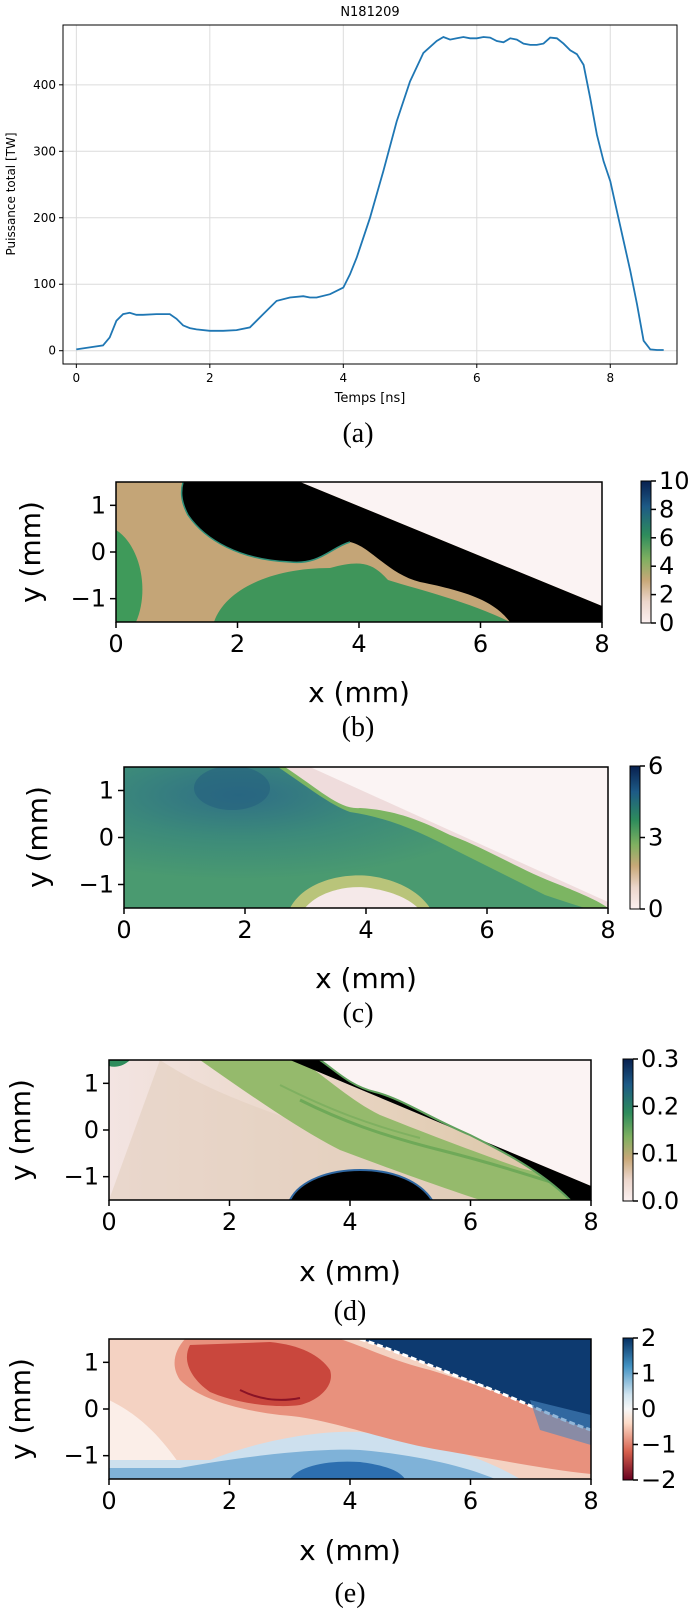 This screenshot has width=700, height=1617. I want to click on panel-c-cbtick-label: 6, so click(655, 766).